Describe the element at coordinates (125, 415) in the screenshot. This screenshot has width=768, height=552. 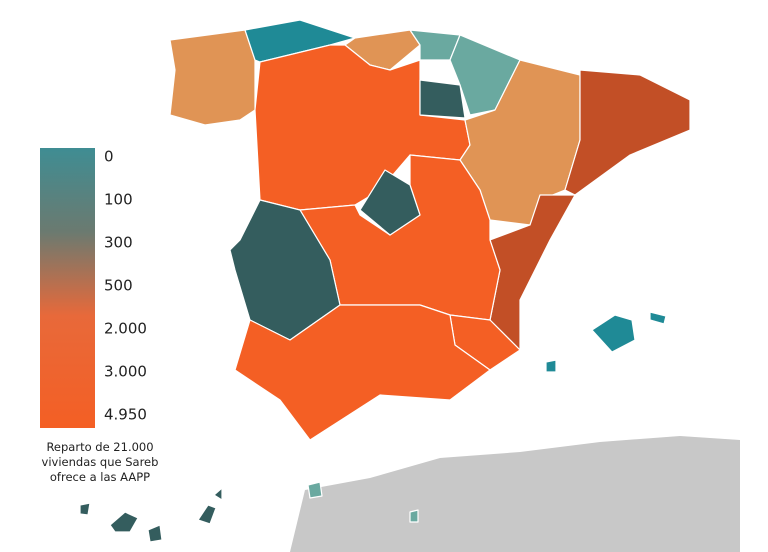
I see `legend-label: 4.950` at that location.